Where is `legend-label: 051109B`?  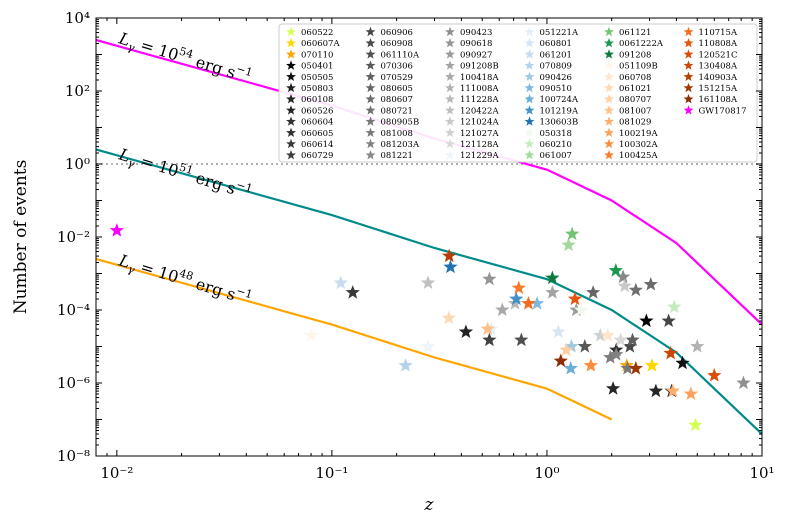 legend-label: 051109B is located at coordinates (638, 67).